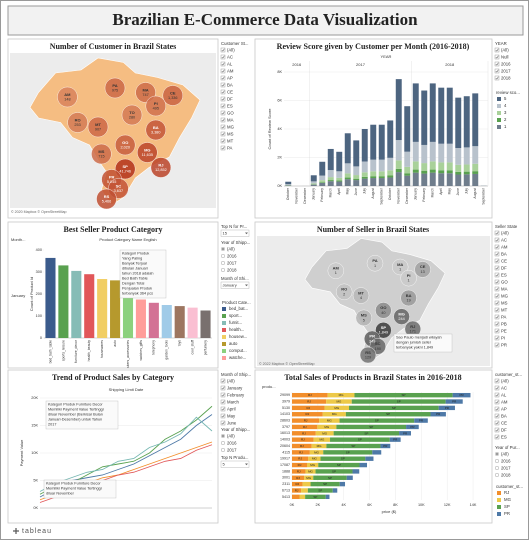  Describe the element at coordinates (235, 387) in the screenshot. I see `filter-item: January` at that location.